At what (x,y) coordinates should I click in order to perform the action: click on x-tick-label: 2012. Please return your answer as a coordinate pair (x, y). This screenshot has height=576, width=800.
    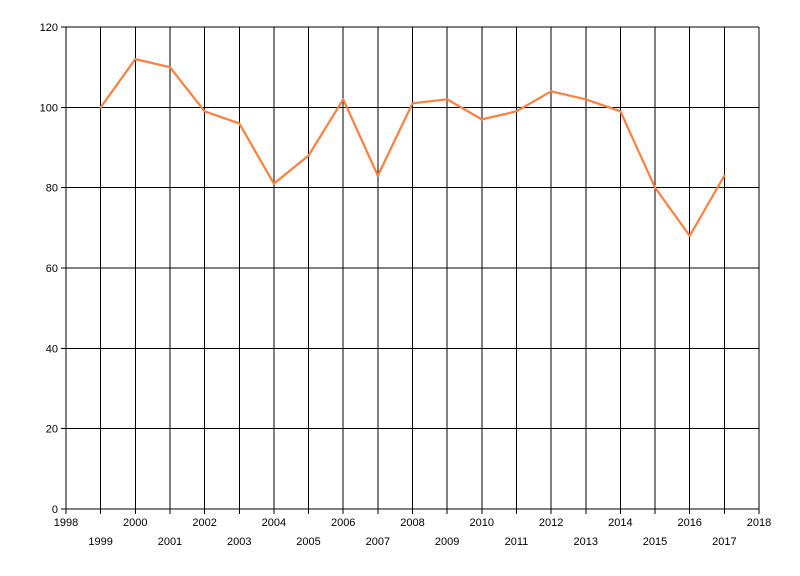
    Looking at the image, I should click on (551, 523).